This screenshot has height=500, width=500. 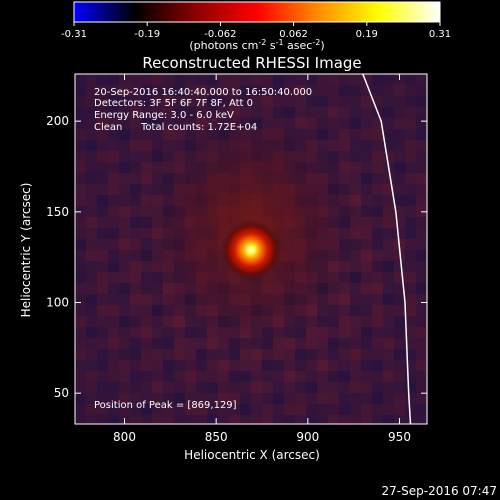 I want to click on source-glow, so click(x=251, y=249).